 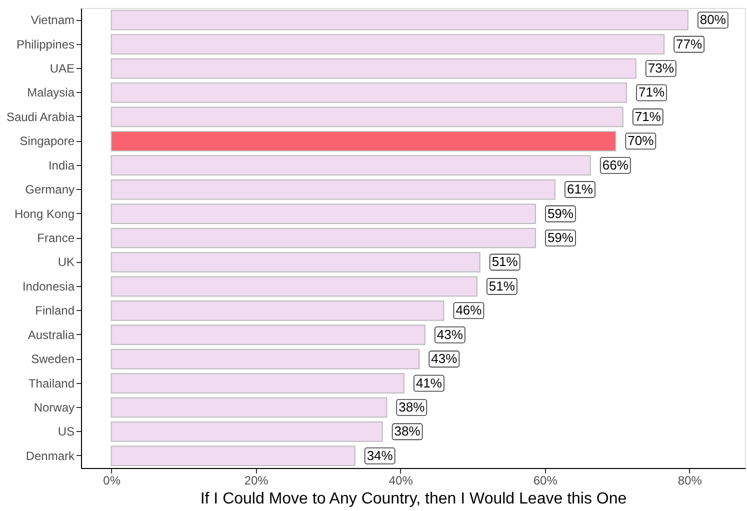 I want to click on data-label: 34%, so click(x=380, y=455).